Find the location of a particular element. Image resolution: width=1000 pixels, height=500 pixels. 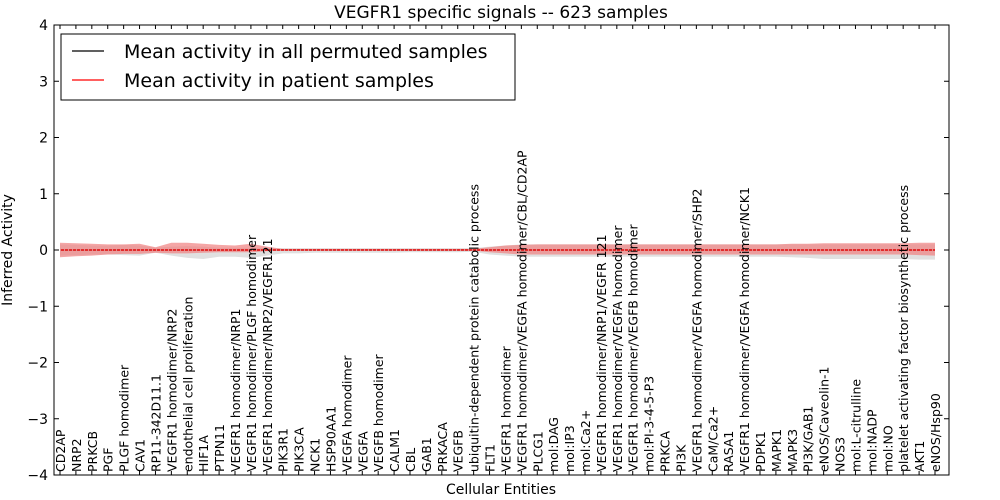

x-axis-label: Cellular Entities is located at coordinates (501, 490).